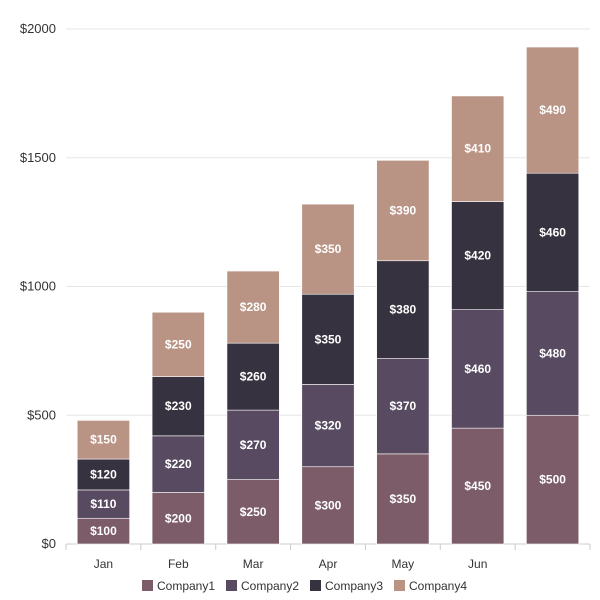 This screenshot has height=600, width=600. What do you see at coordinates (38, 286) in the screenshot?
I see `y-tick-label: $1000` at bounding box center [38, 286].